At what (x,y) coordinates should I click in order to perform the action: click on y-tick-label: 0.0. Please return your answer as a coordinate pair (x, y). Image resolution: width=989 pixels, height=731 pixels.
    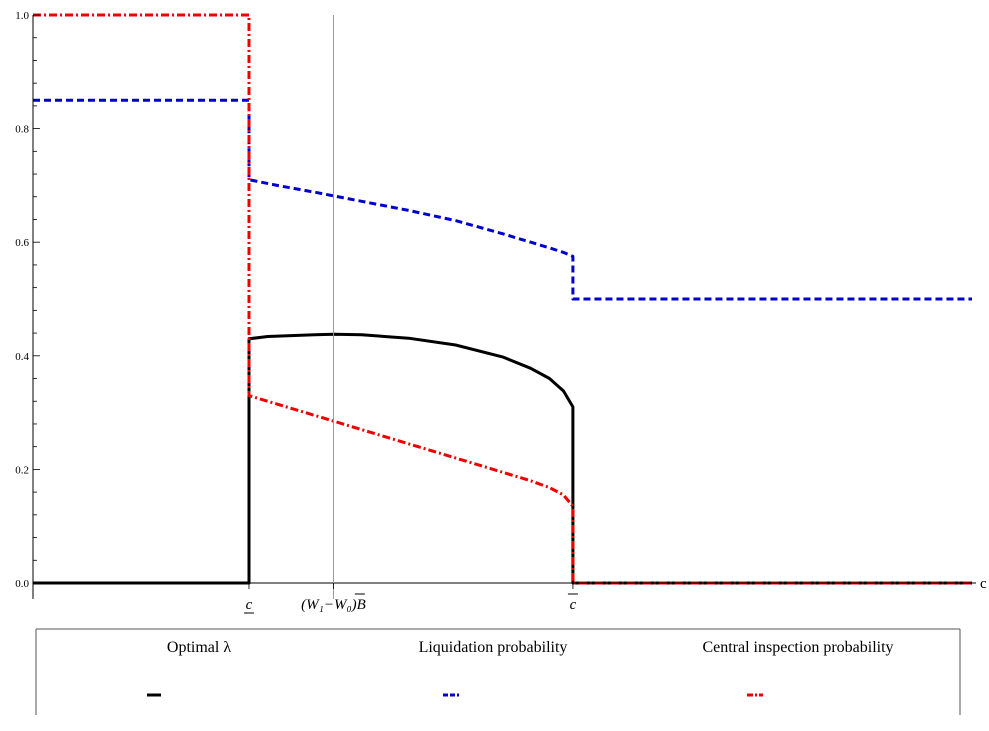
    Looking at the image, I should click on (22, 584).